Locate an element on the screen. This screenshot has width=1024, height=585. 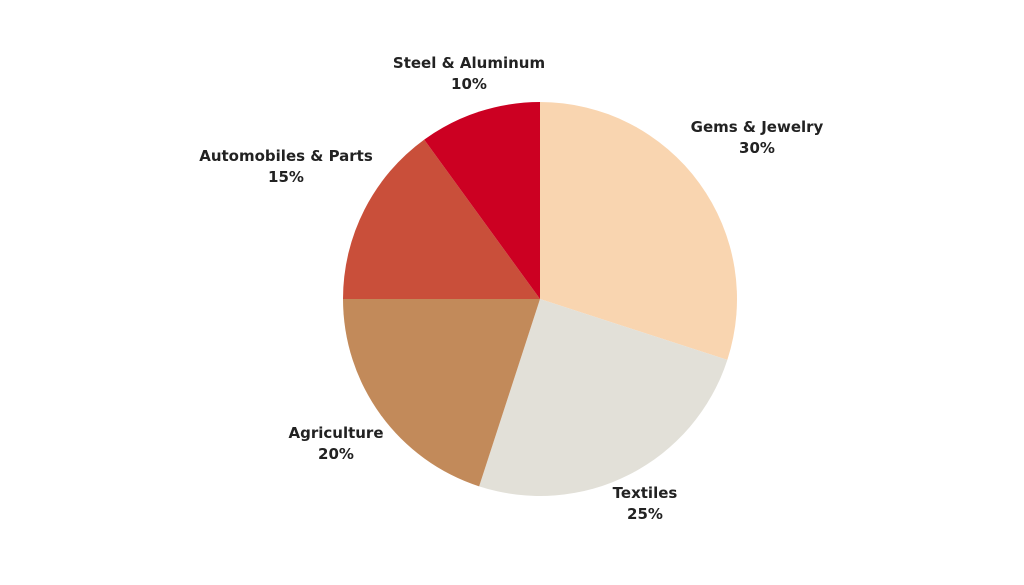
slice-value-gems-and-jewelry: 30% is located at coordinates (757, 148).